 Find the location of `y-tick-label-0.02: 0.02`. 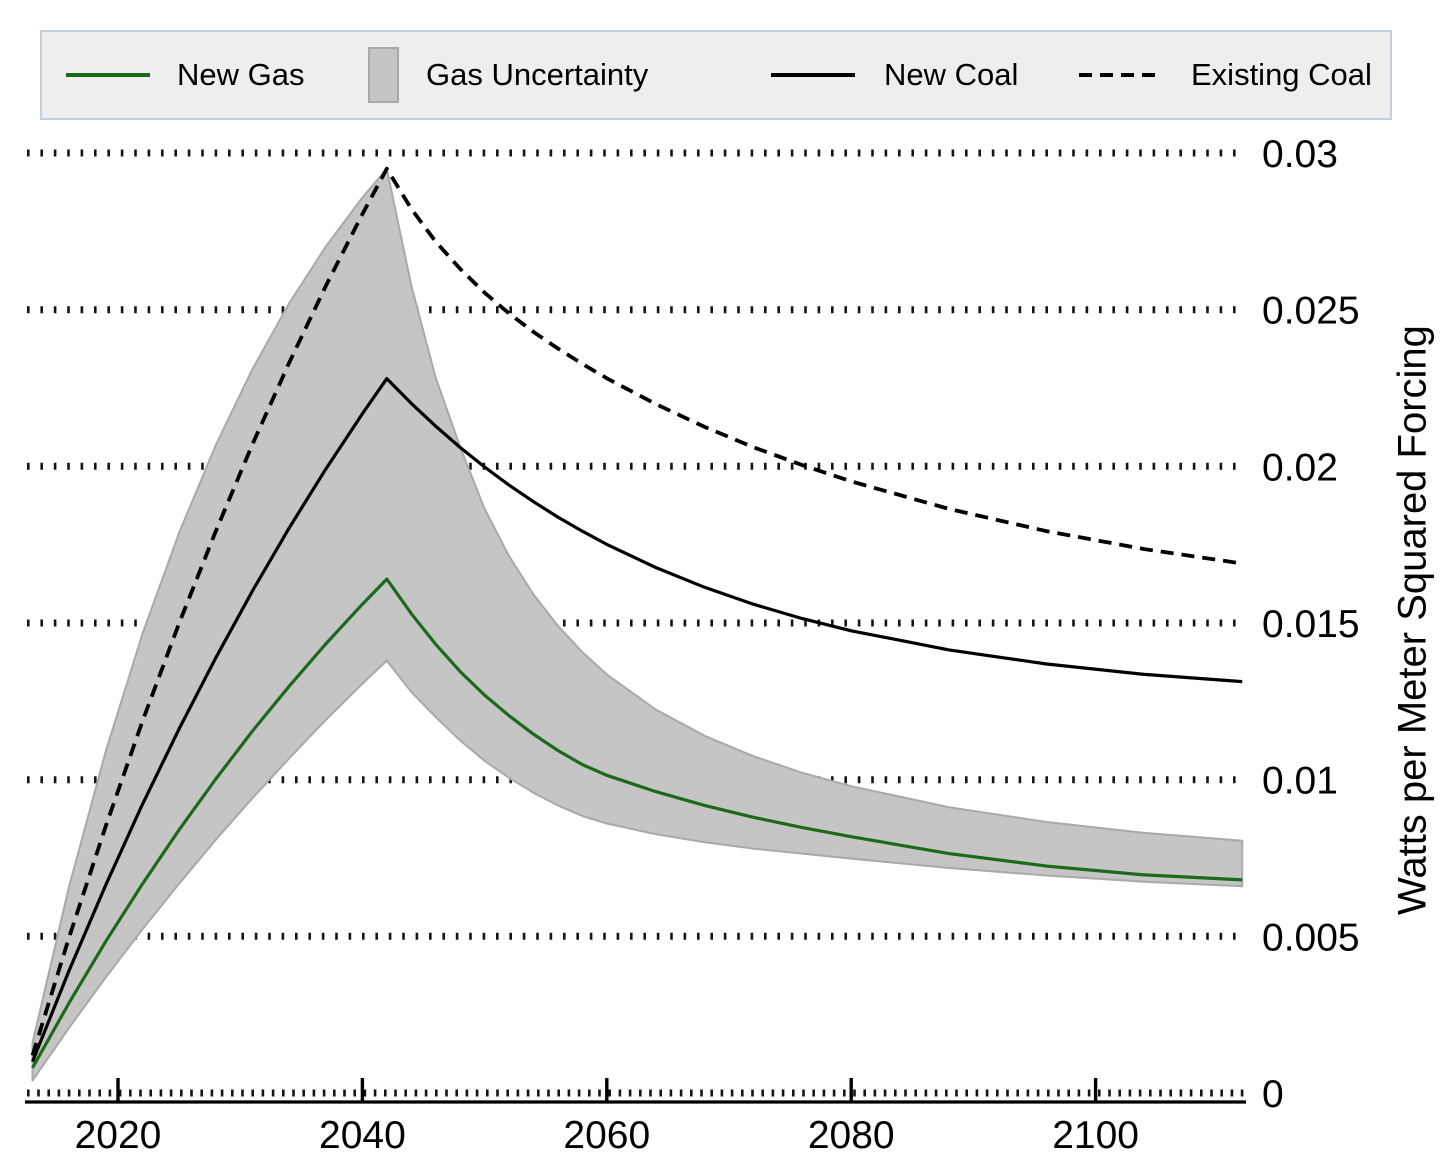

y-tick-label-0.02: 0.02 is located at coordinates (1300, 467).